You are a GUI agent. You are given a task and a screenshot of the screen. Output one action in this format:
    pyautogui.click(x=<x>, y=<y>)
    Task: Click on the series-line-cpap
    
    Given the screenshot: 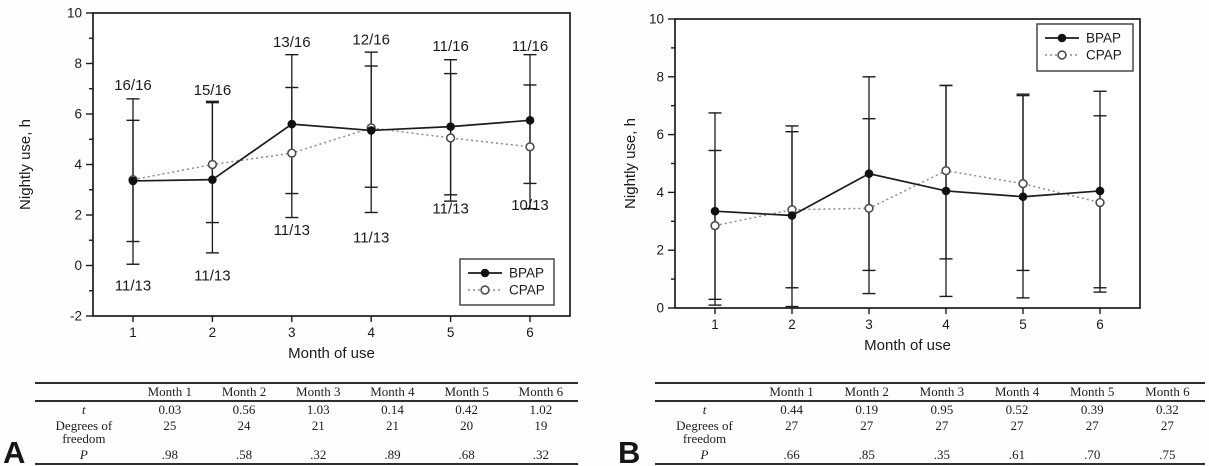 What is the action you would take?
    pyautogui.click(x=907, y=198)
    